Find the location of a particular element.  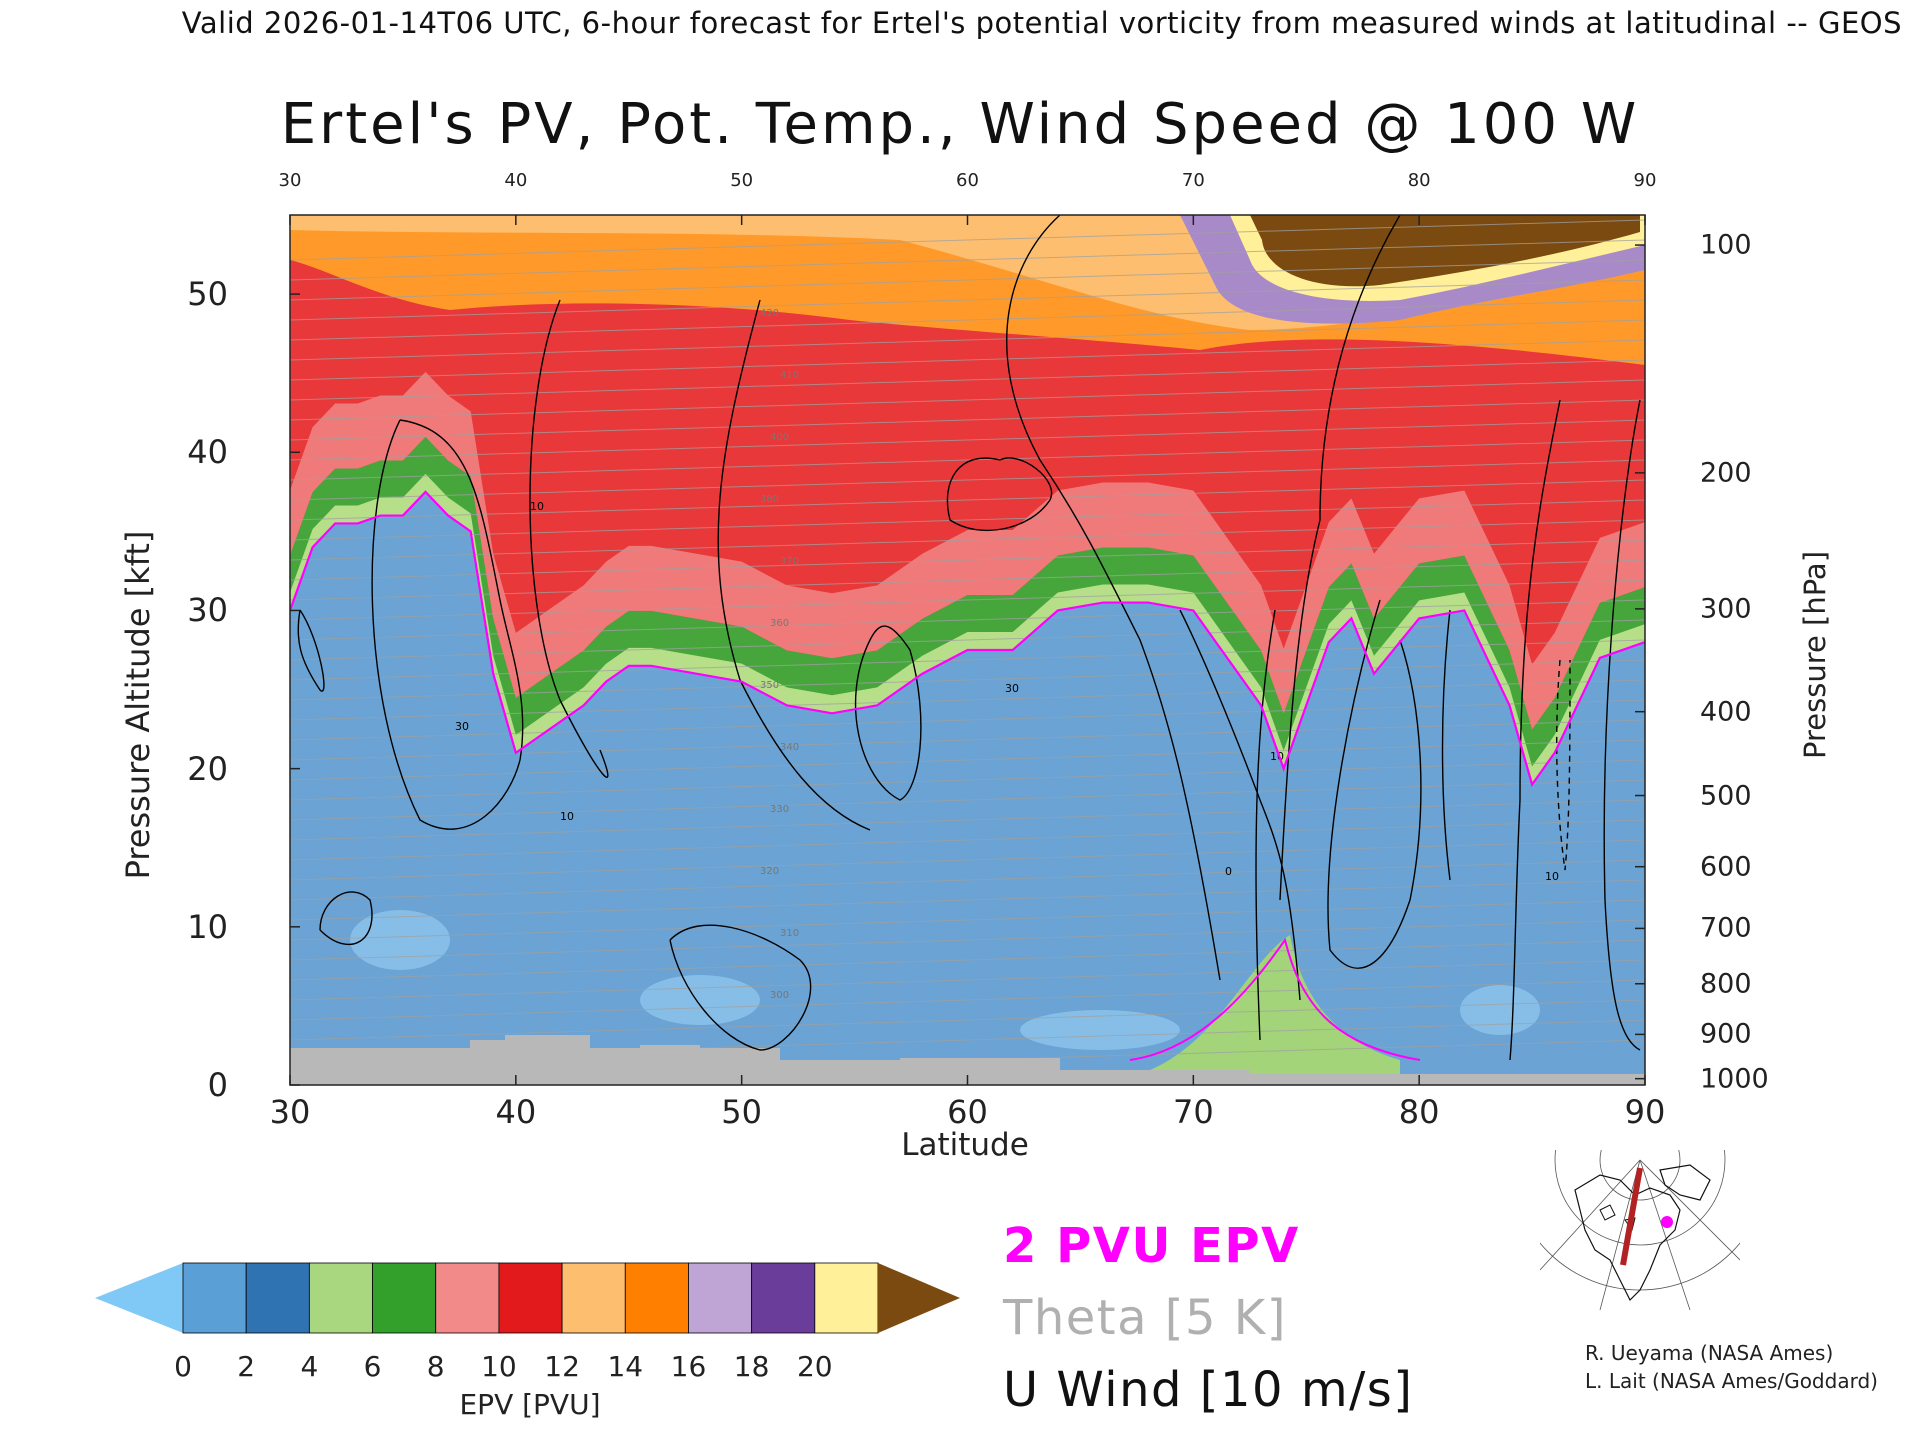

y-tick-label: 0 is located at coordinates (217, 1085).